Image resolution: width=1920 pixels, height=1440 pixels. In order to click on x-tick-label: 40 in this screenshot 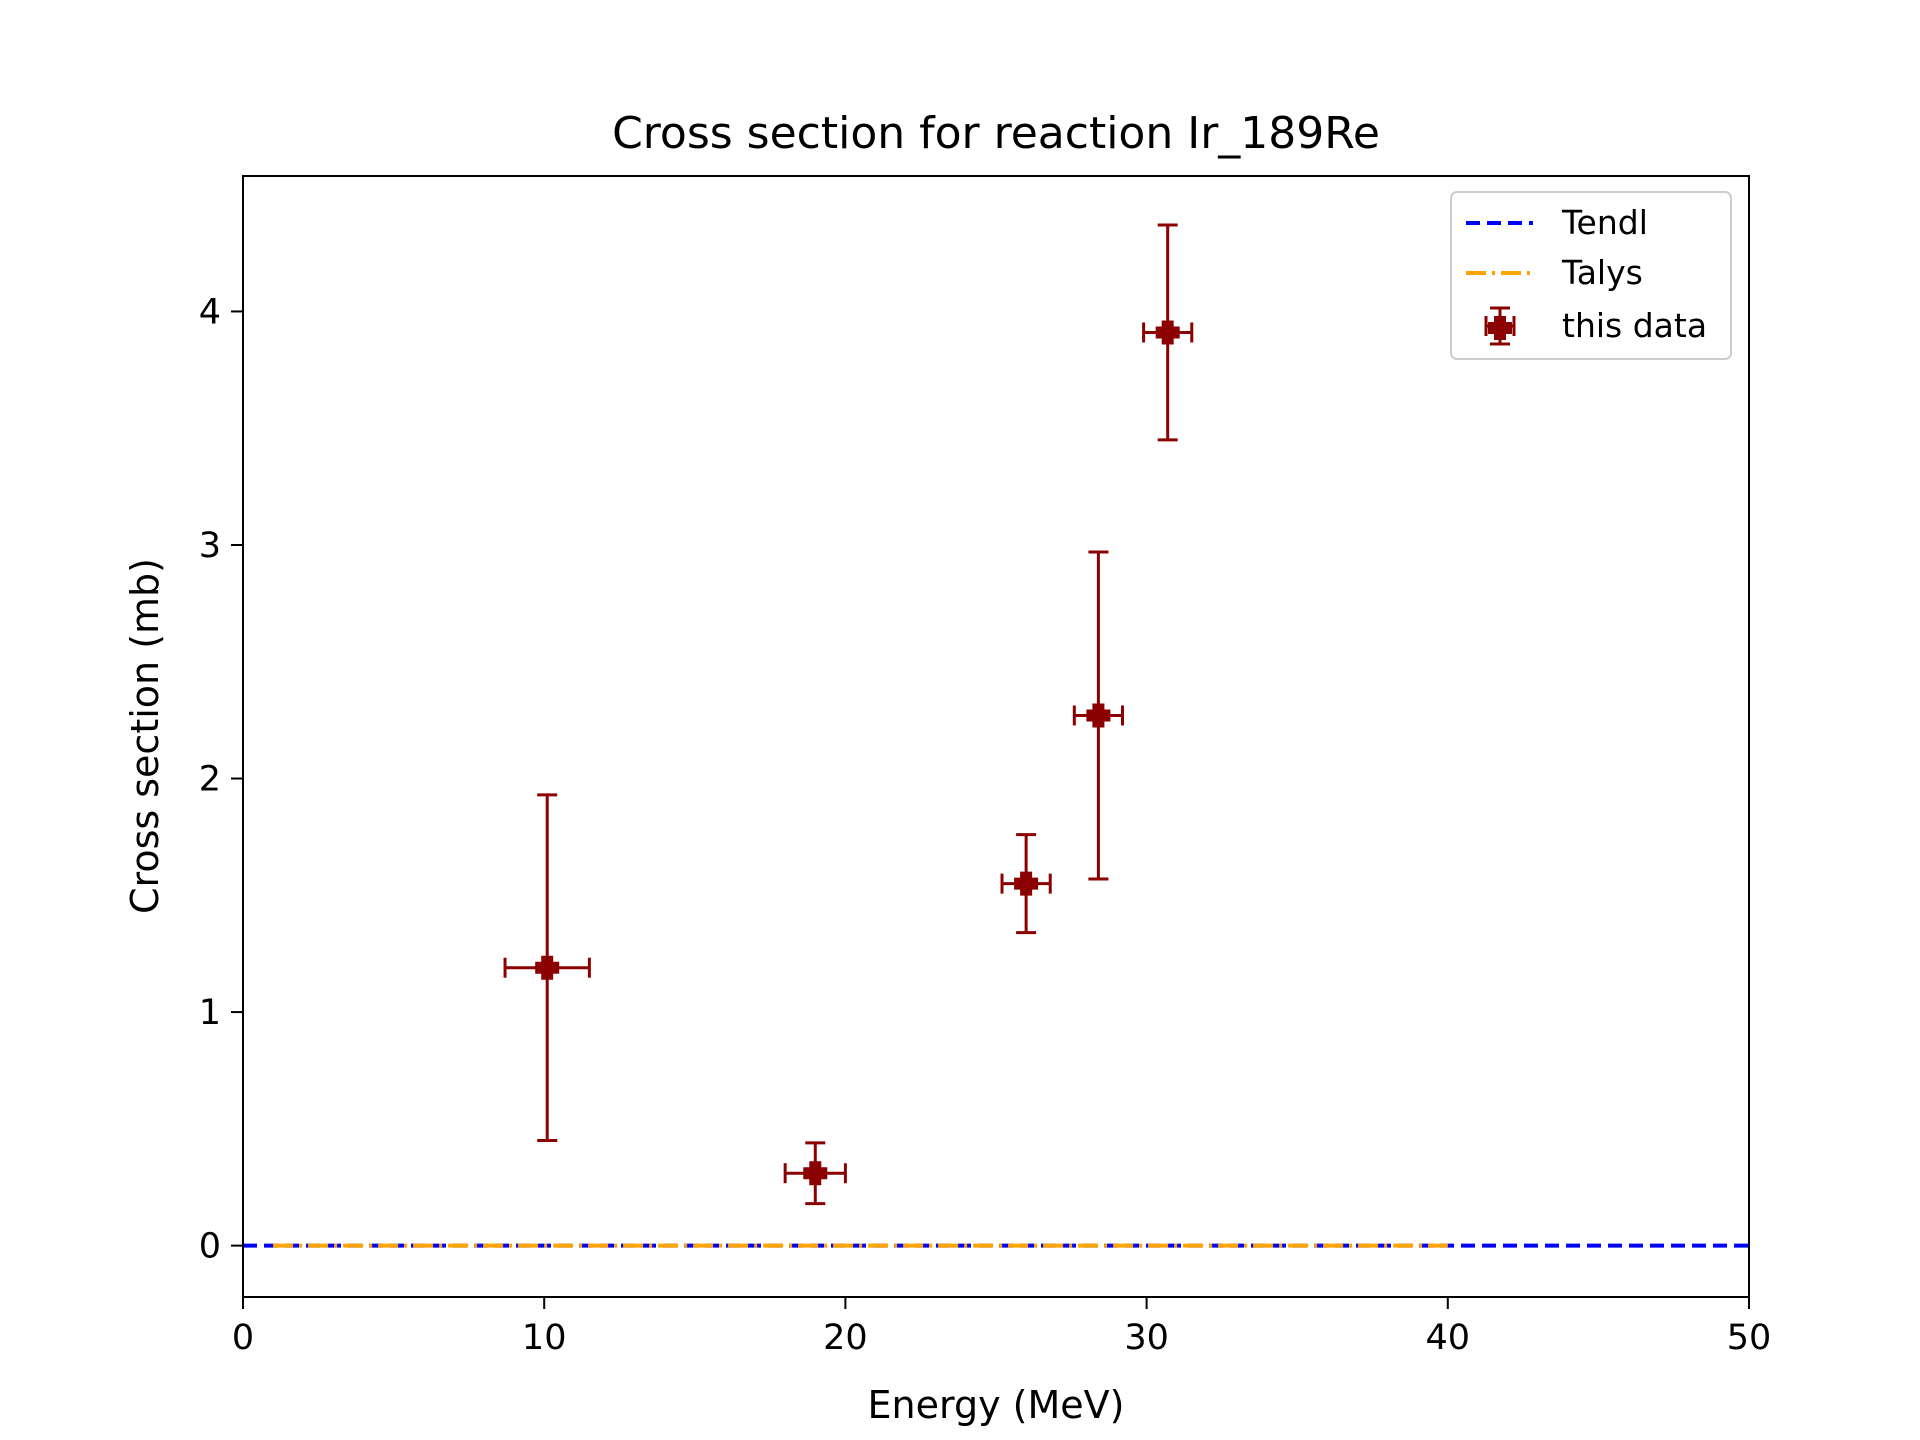, I will do `click(1448, 1338)`.